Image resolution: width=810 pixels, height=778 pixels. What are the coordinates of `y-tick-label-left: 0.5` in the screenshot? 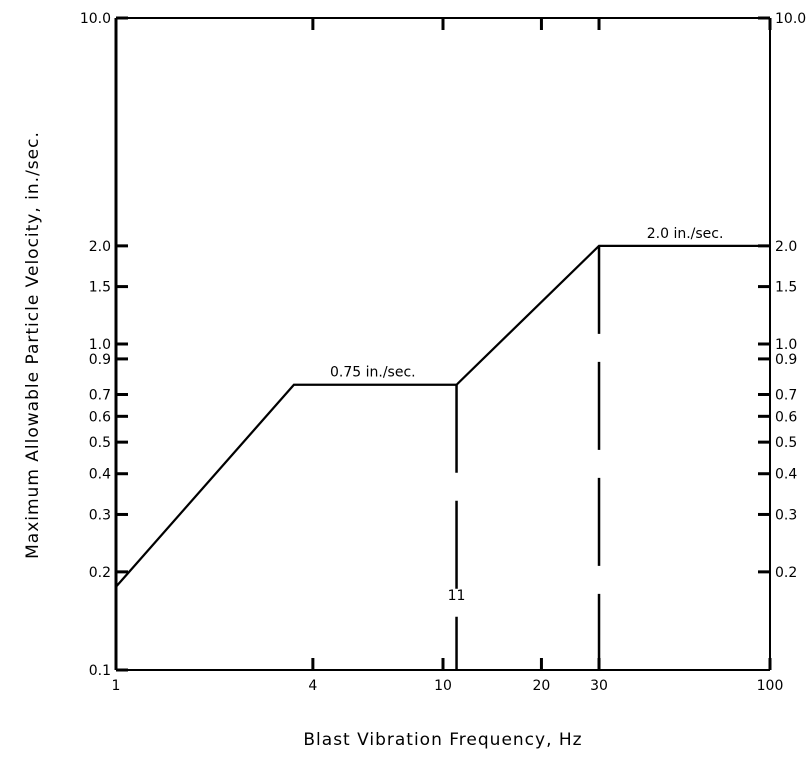 It's located at (100, 443).